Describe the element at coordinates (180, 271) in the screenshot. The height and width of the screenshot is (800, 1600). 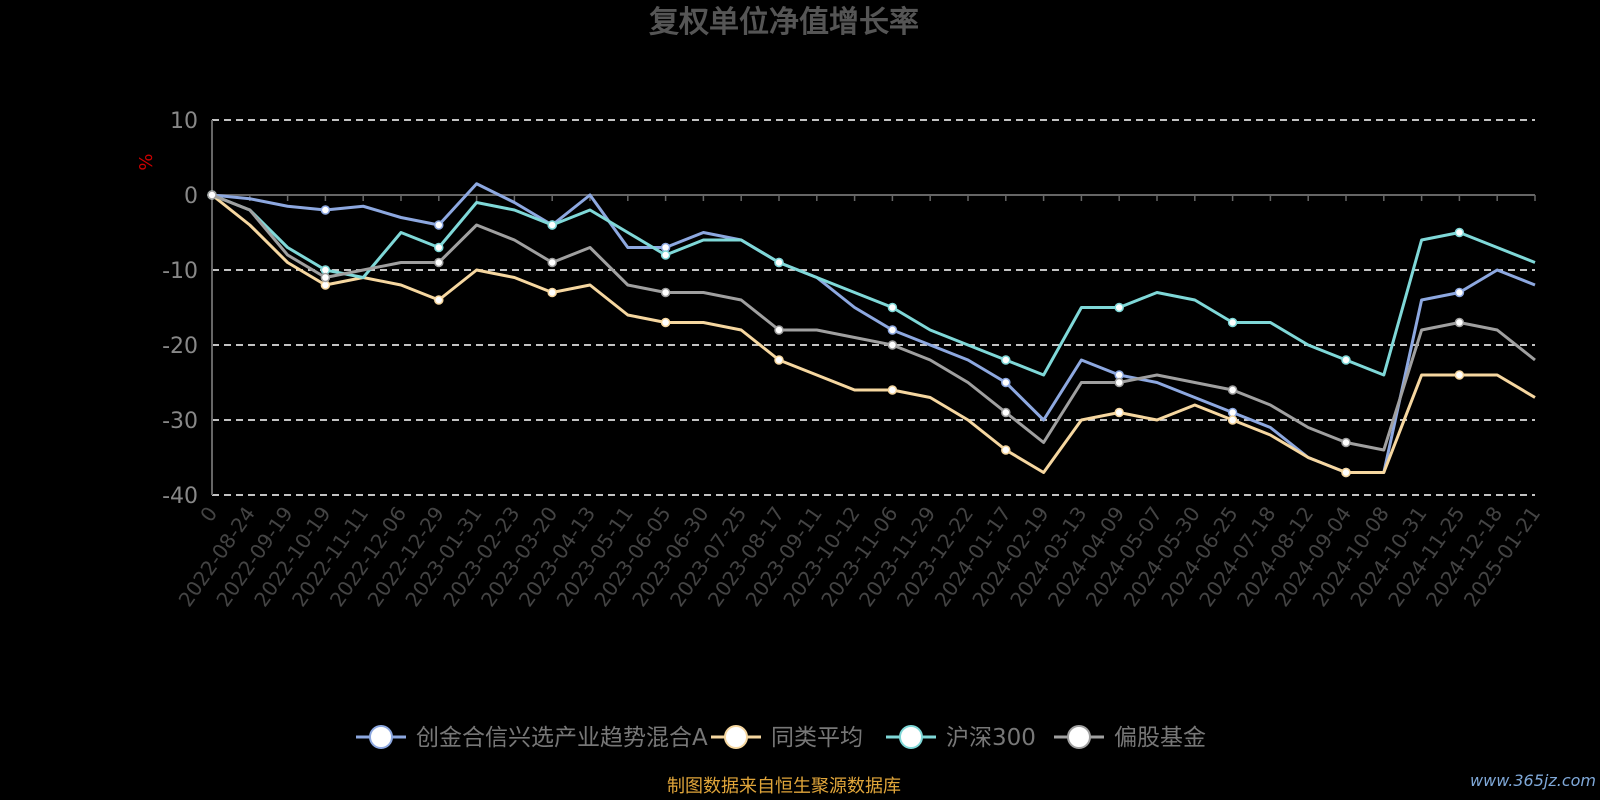
I see `y-tick-label: -10` at that location.